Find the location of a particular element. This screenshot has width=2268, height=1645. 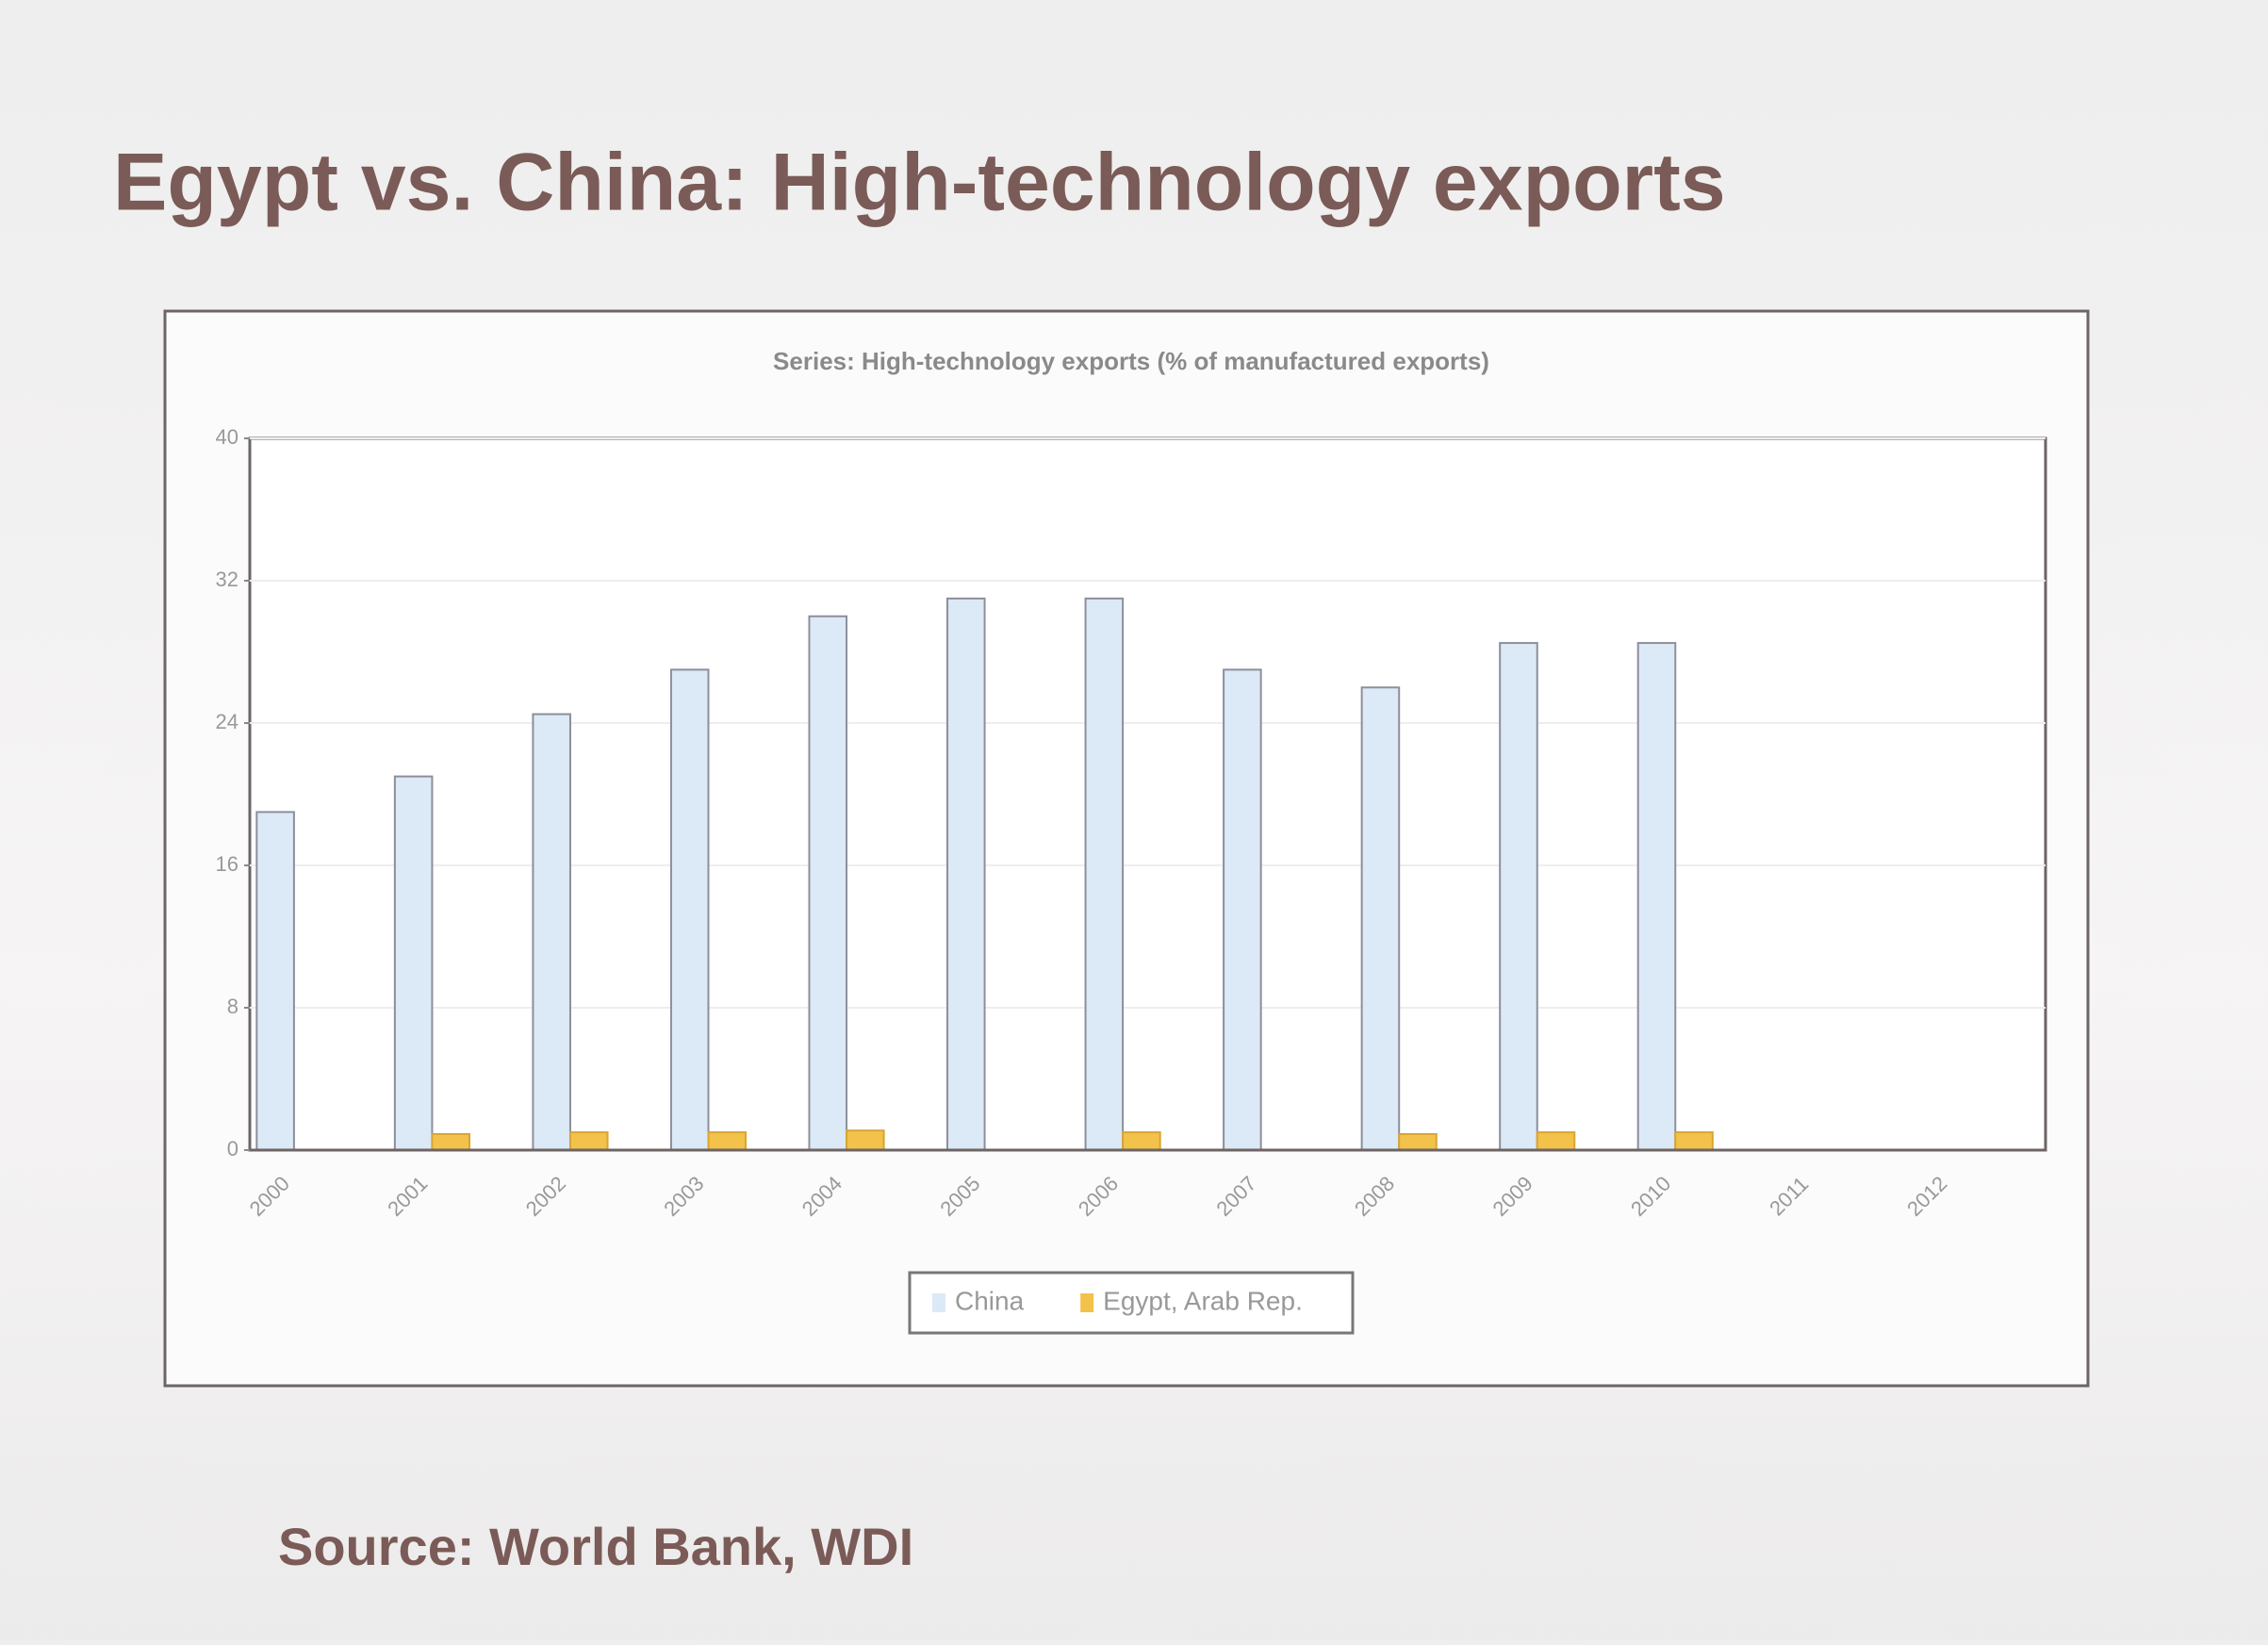

y-tick-label: 0 is located at coordinates (233, 1148).